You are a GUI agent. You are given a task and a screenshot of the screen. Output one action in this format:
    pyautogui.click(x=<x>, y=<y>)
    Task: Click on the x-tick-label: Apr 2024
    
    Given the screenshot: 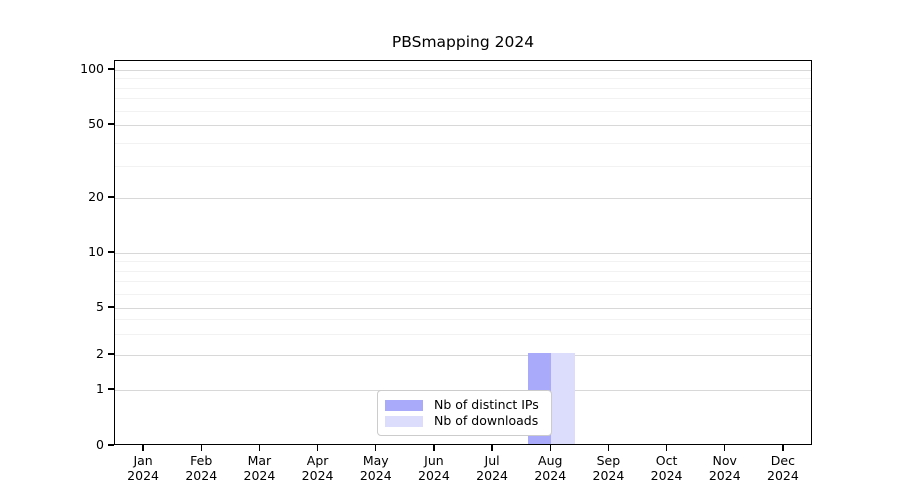 What is the action you would take?
    pyautogui.click(x=318, y=468)
    